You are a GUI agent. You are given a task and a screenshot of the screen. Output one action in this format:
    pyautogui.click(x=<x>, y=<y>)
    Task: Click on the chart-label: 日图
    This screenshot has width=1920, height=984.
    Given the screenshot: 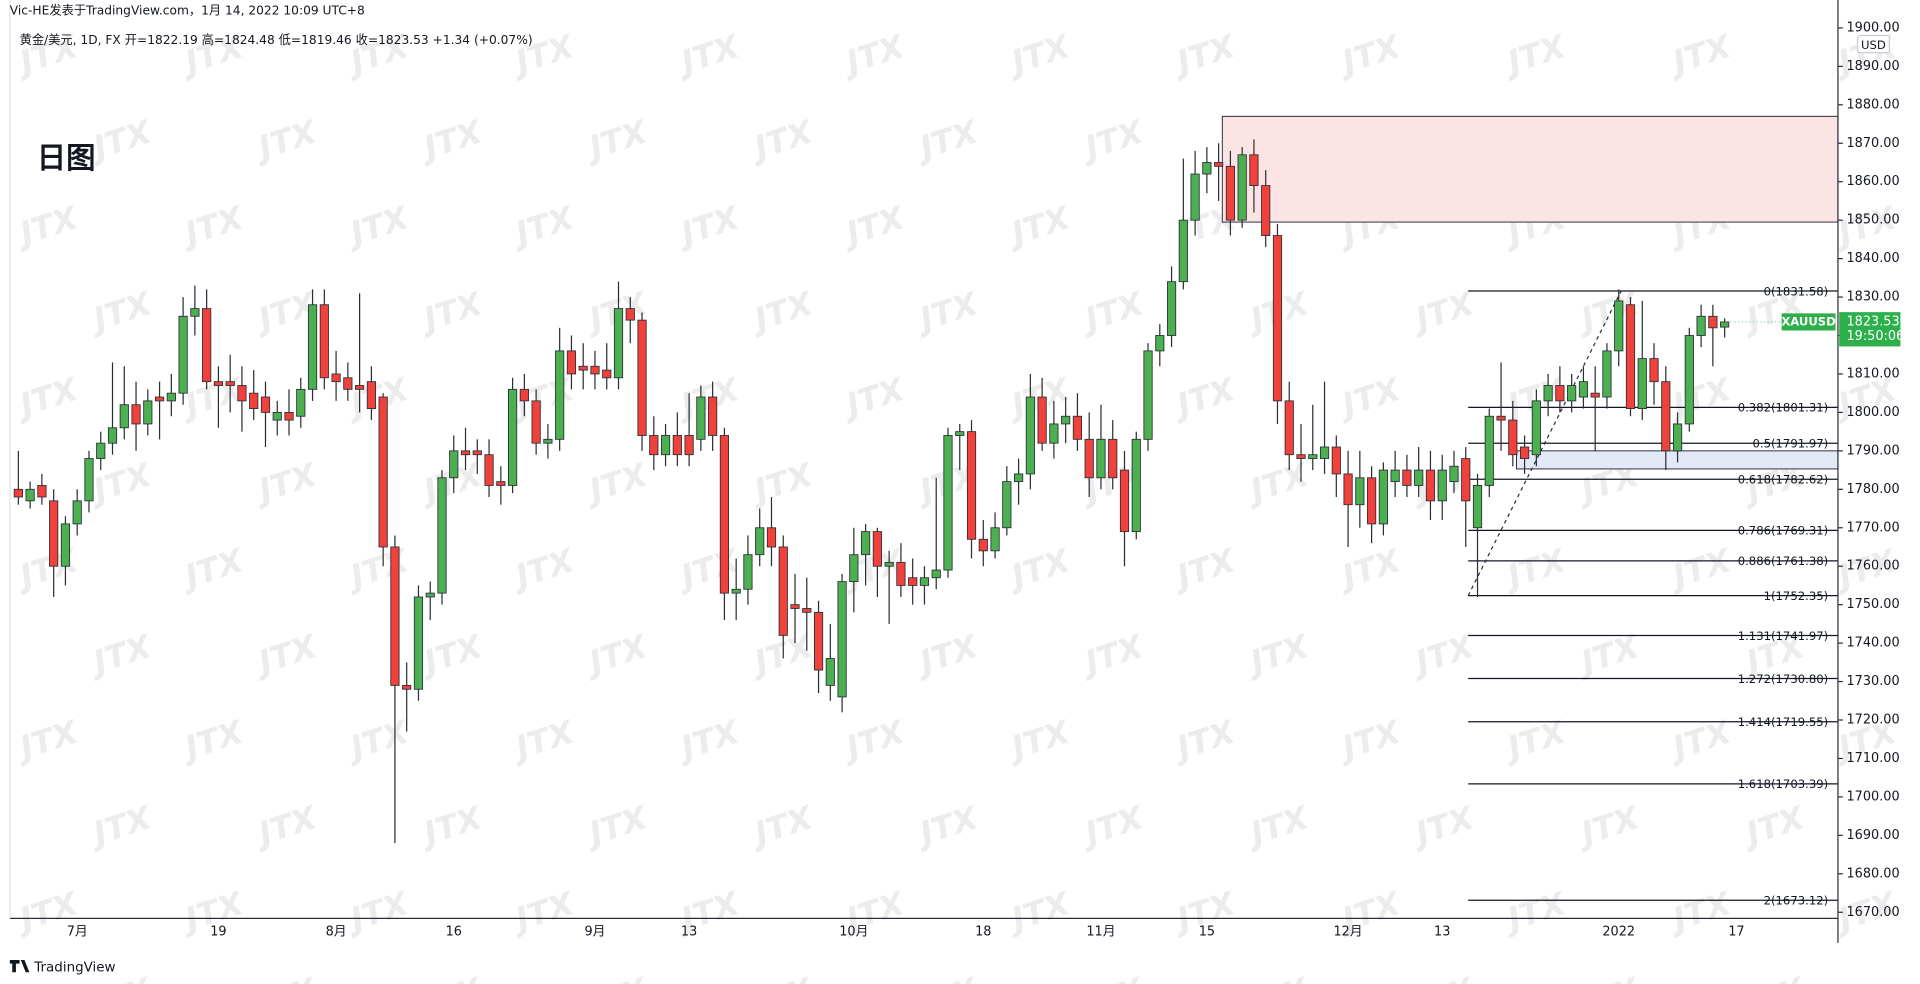 What is the action you would take?
    pyautogui.click(x=66, y=158)
    